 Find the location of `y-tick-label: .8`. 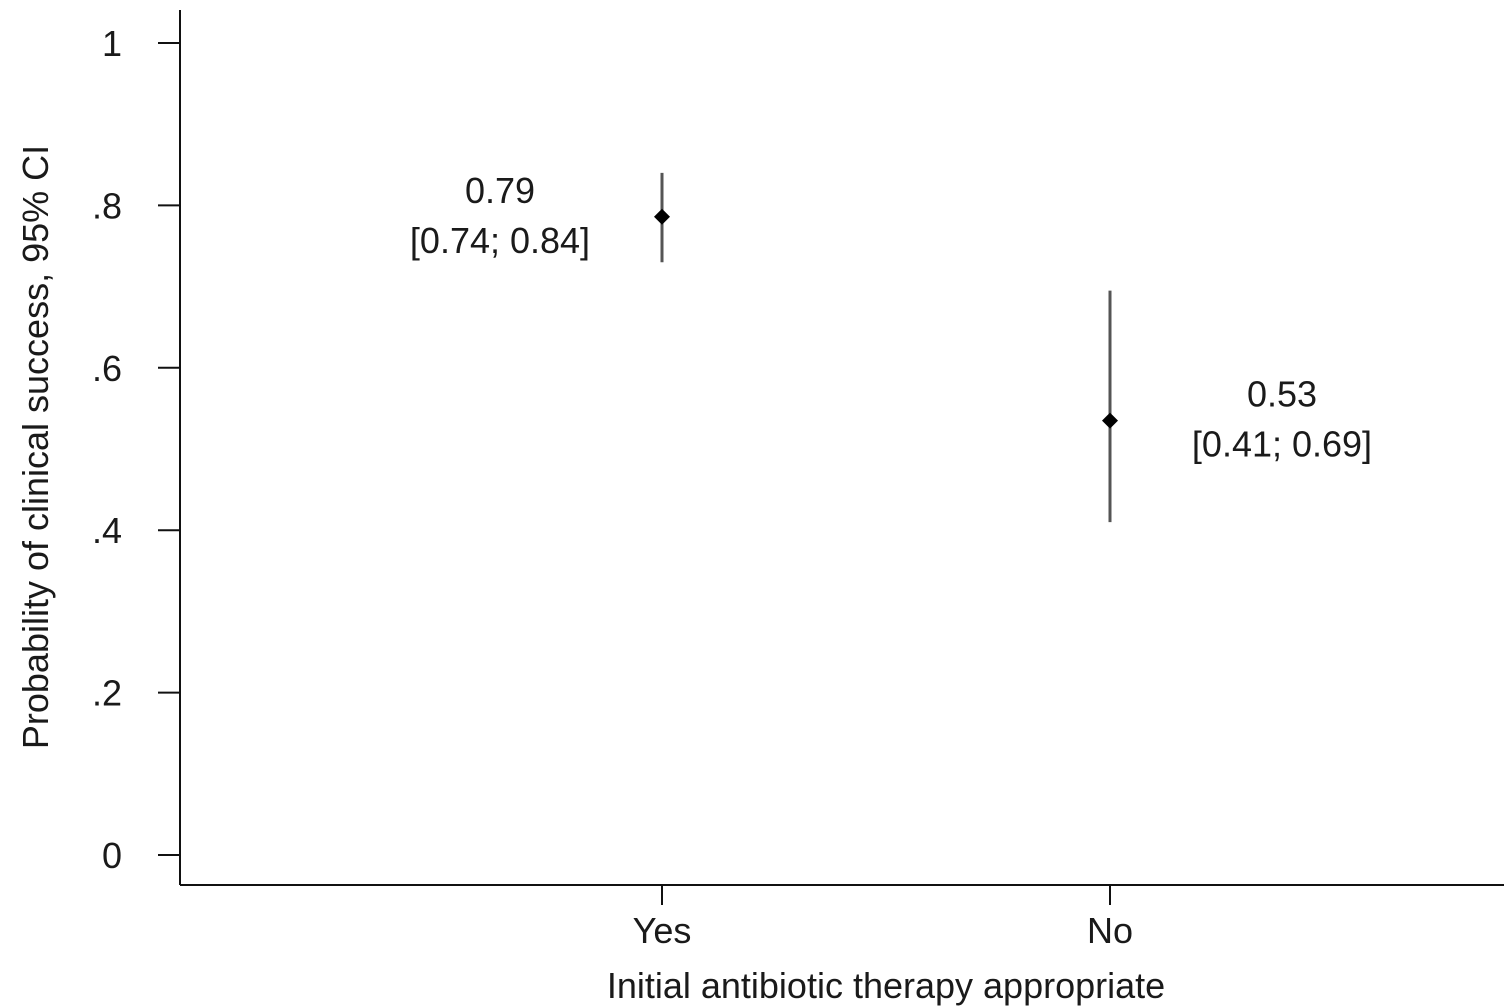

y-tick-label: .8 is located at coordinates (107, 205).